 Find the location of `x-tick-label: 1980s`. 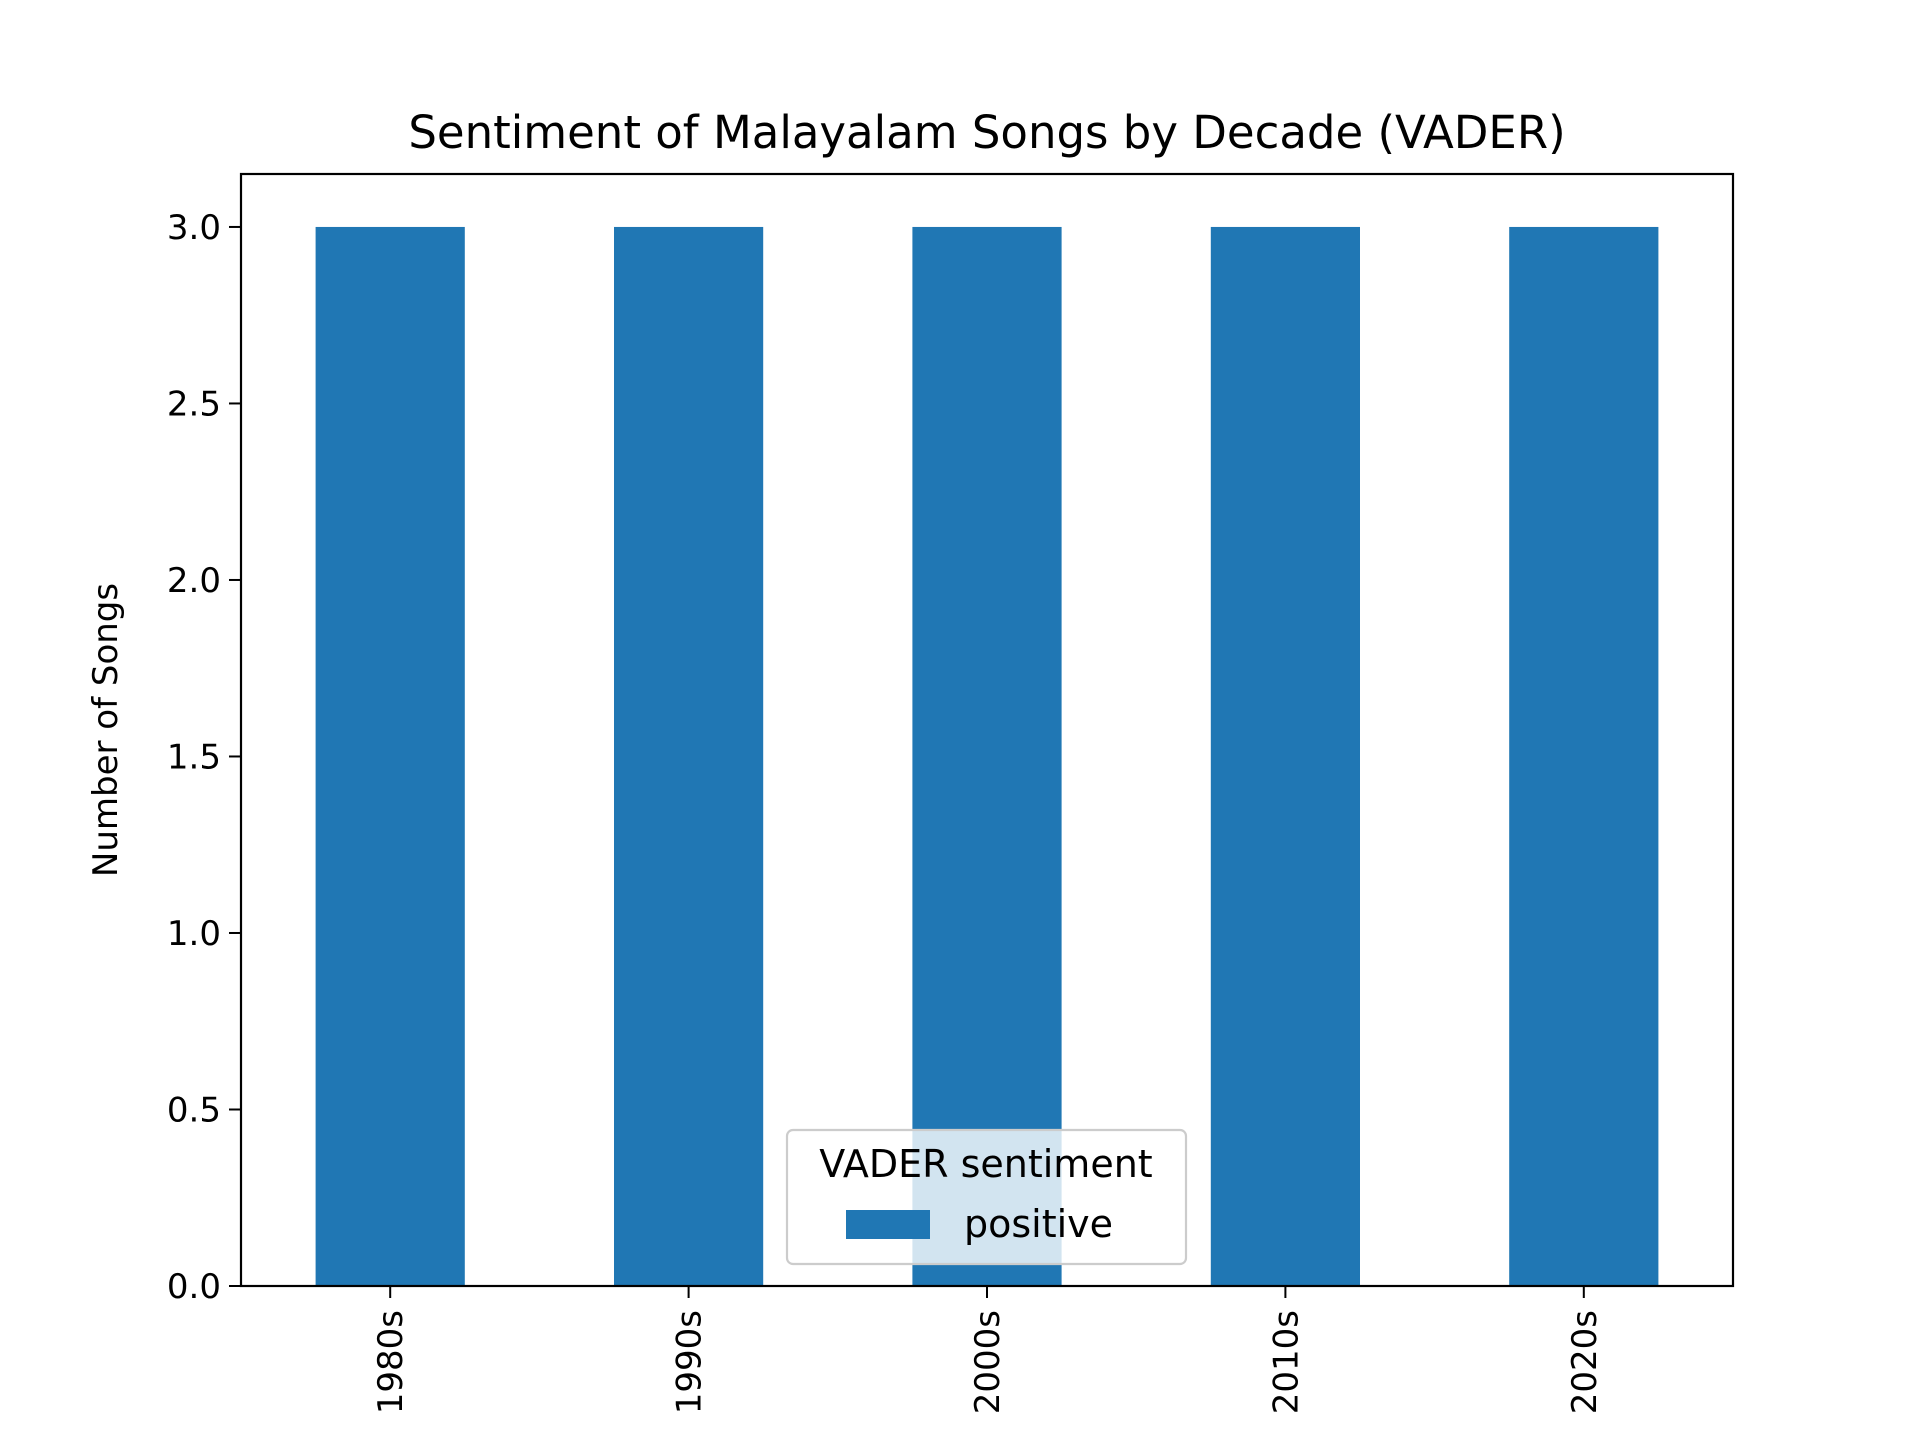

x-tick-label: 1980s is located at coordinates (391, 1362).